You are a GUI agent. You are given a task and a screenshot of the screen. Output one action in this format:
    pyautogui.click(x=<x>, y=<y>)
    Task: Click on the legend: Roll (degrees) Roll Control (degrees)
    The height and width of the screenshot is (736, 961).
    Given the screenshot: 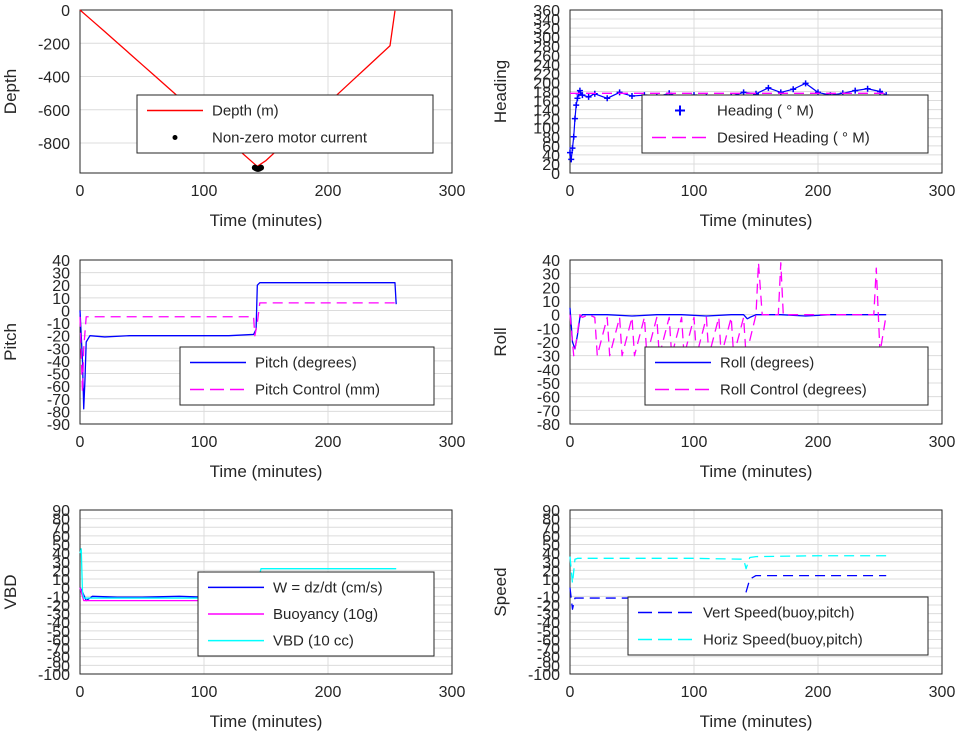 What is the action you would take?
    pyautogui.click(x=786, y=376)
    